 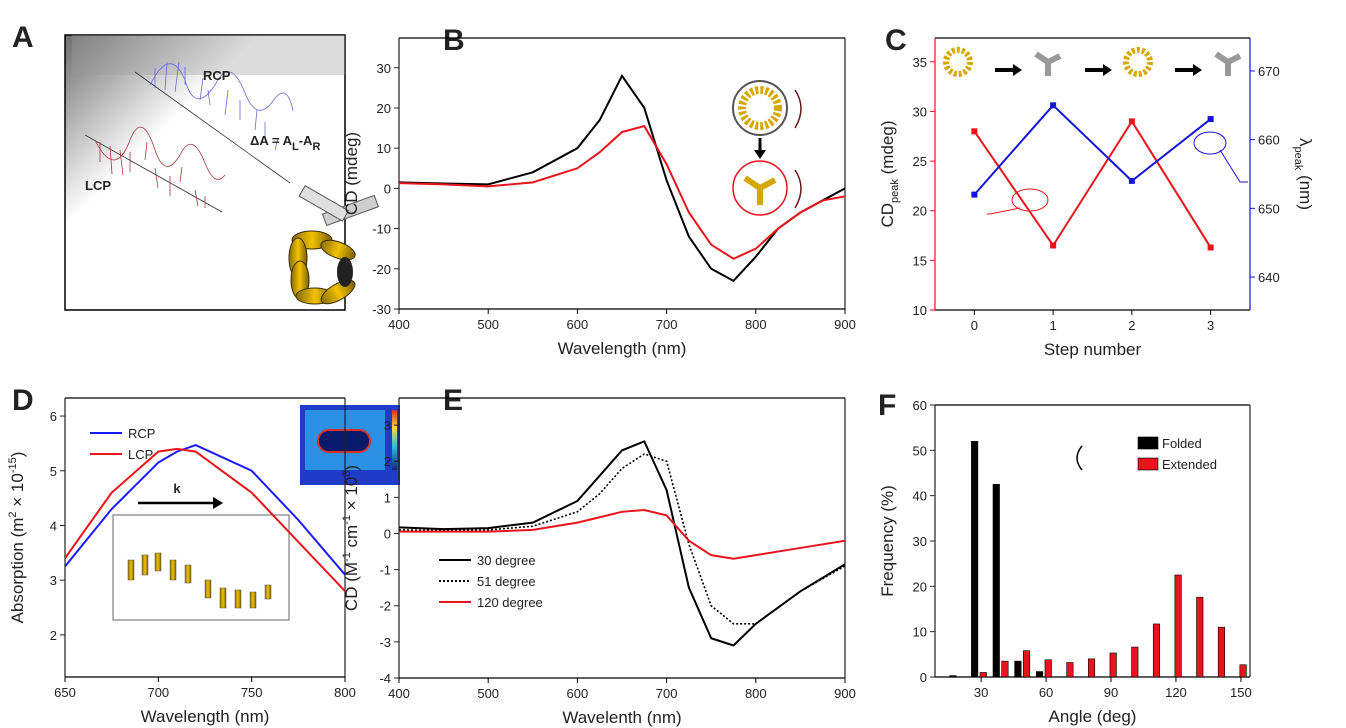 I want to click on equation: ΔA = AL-AR, so click(x=285, y=143).